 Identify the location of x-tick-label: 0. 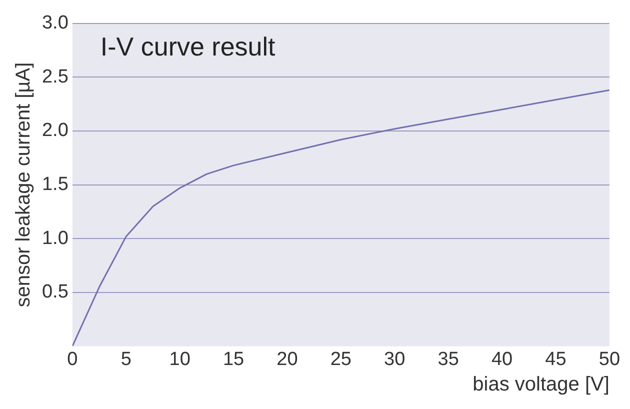
(72, 359).